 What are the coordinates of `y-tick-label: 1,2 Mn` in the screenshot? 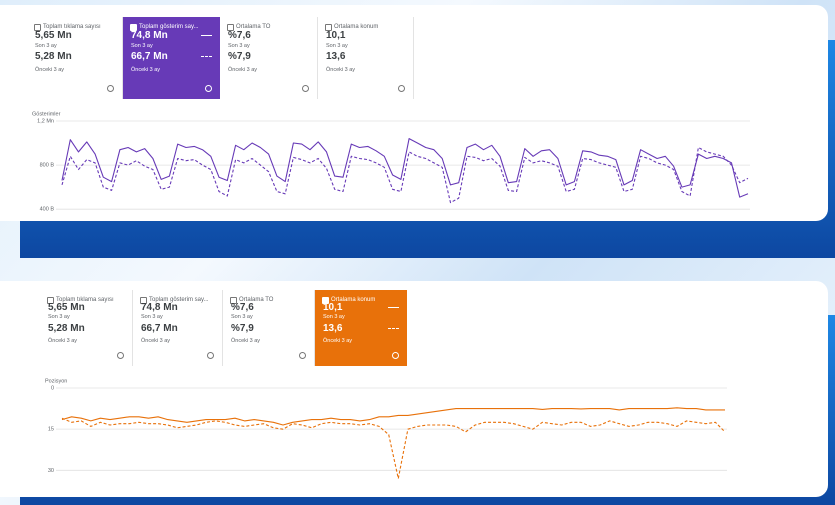 It's located at (45, 121).